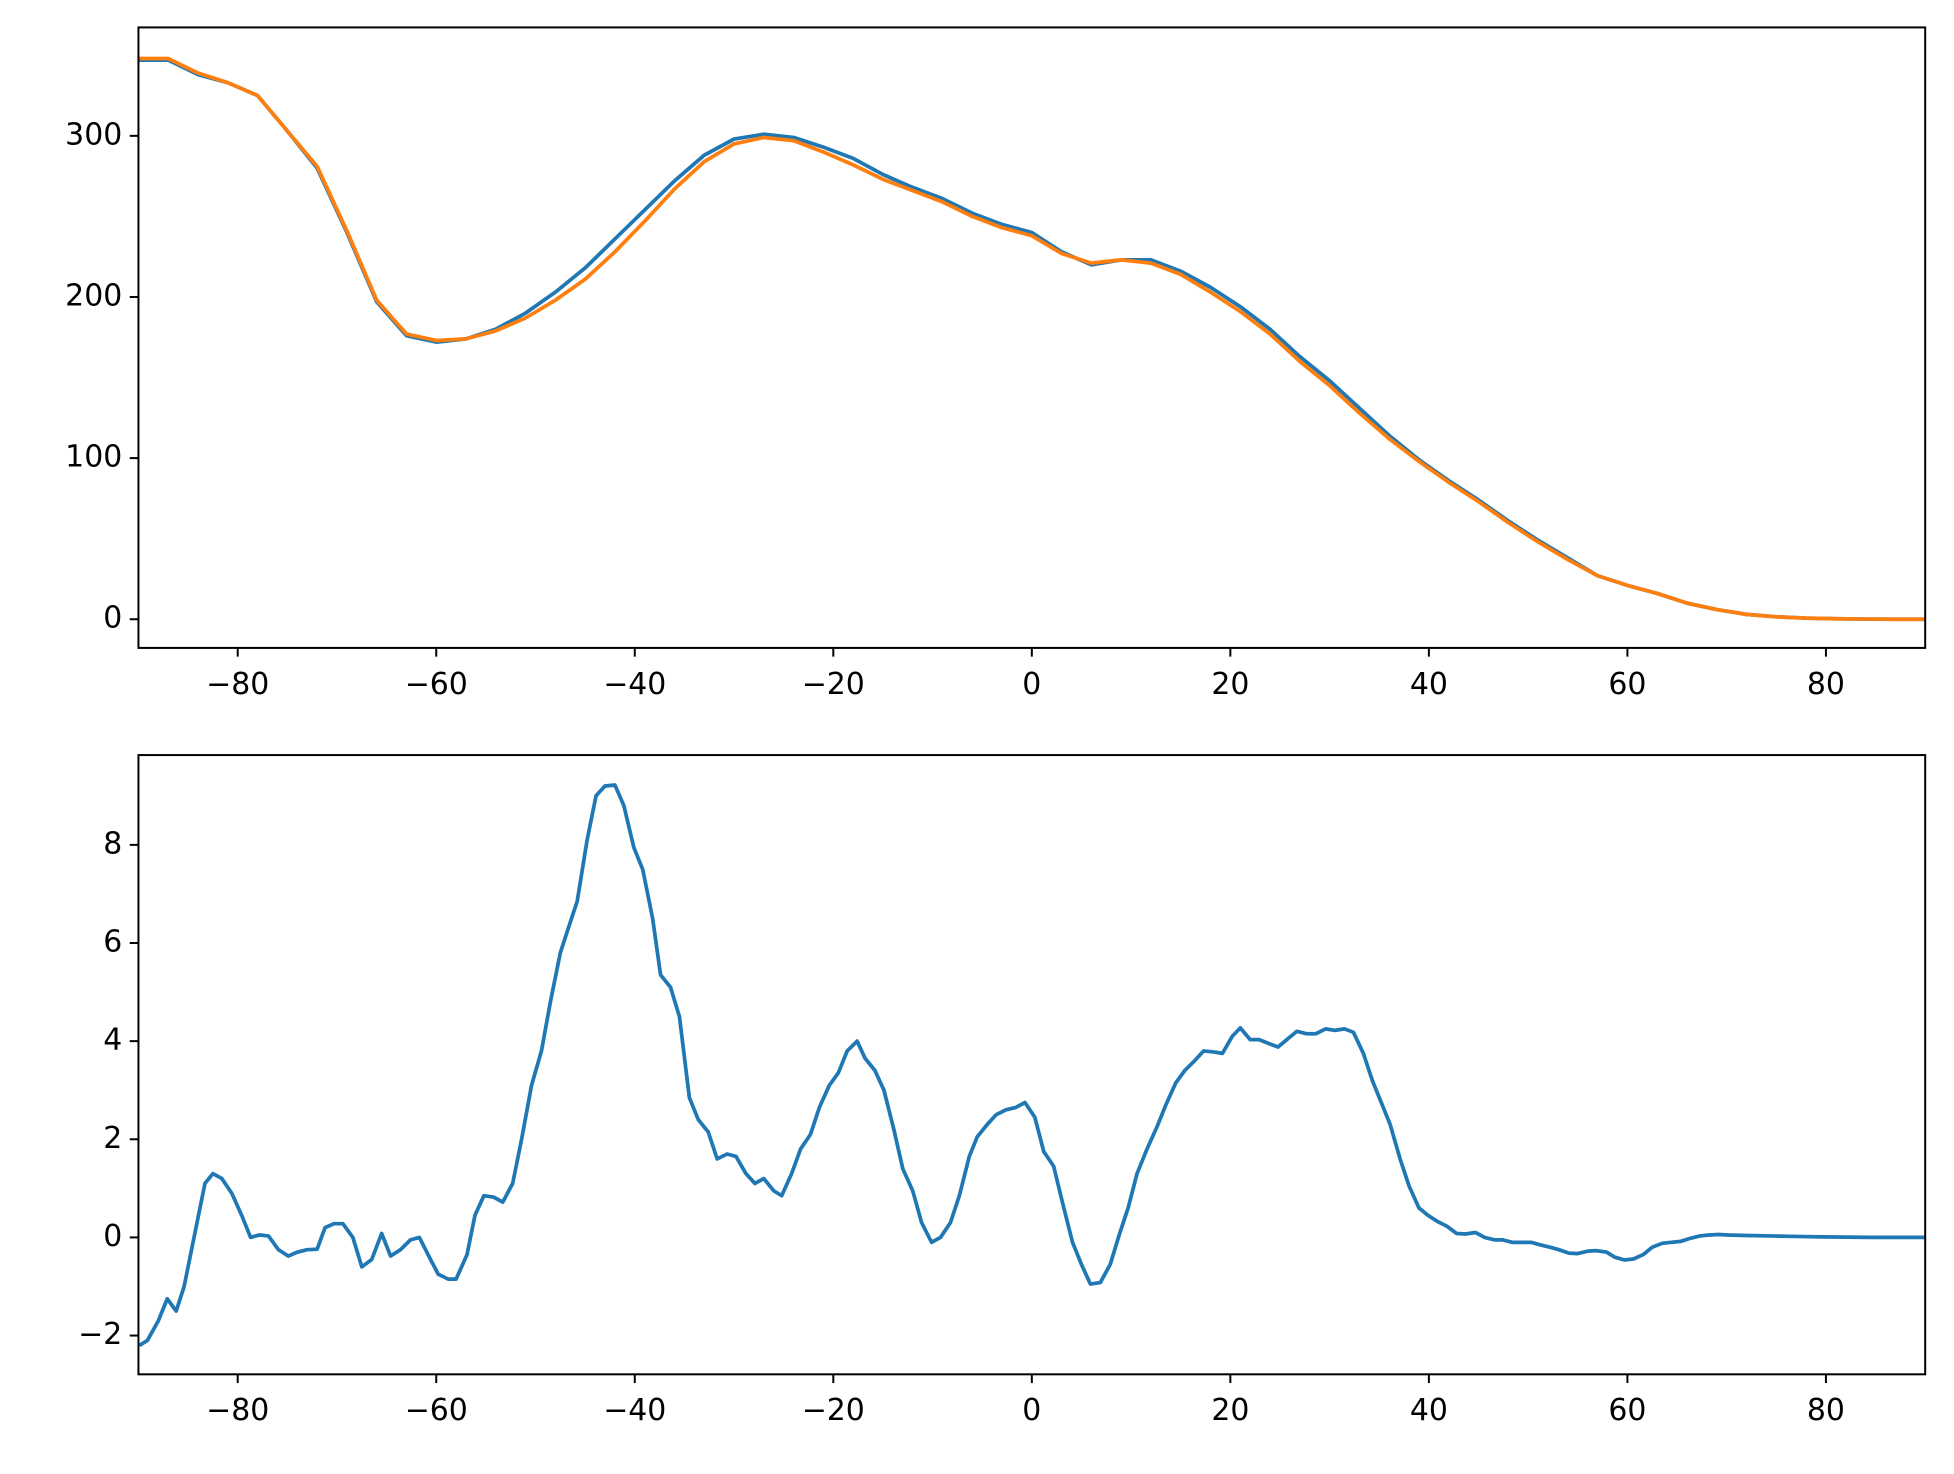 This screenshot has width=1954, height=1474. I want to click on y-tick-label: 300, so click(93, 134).